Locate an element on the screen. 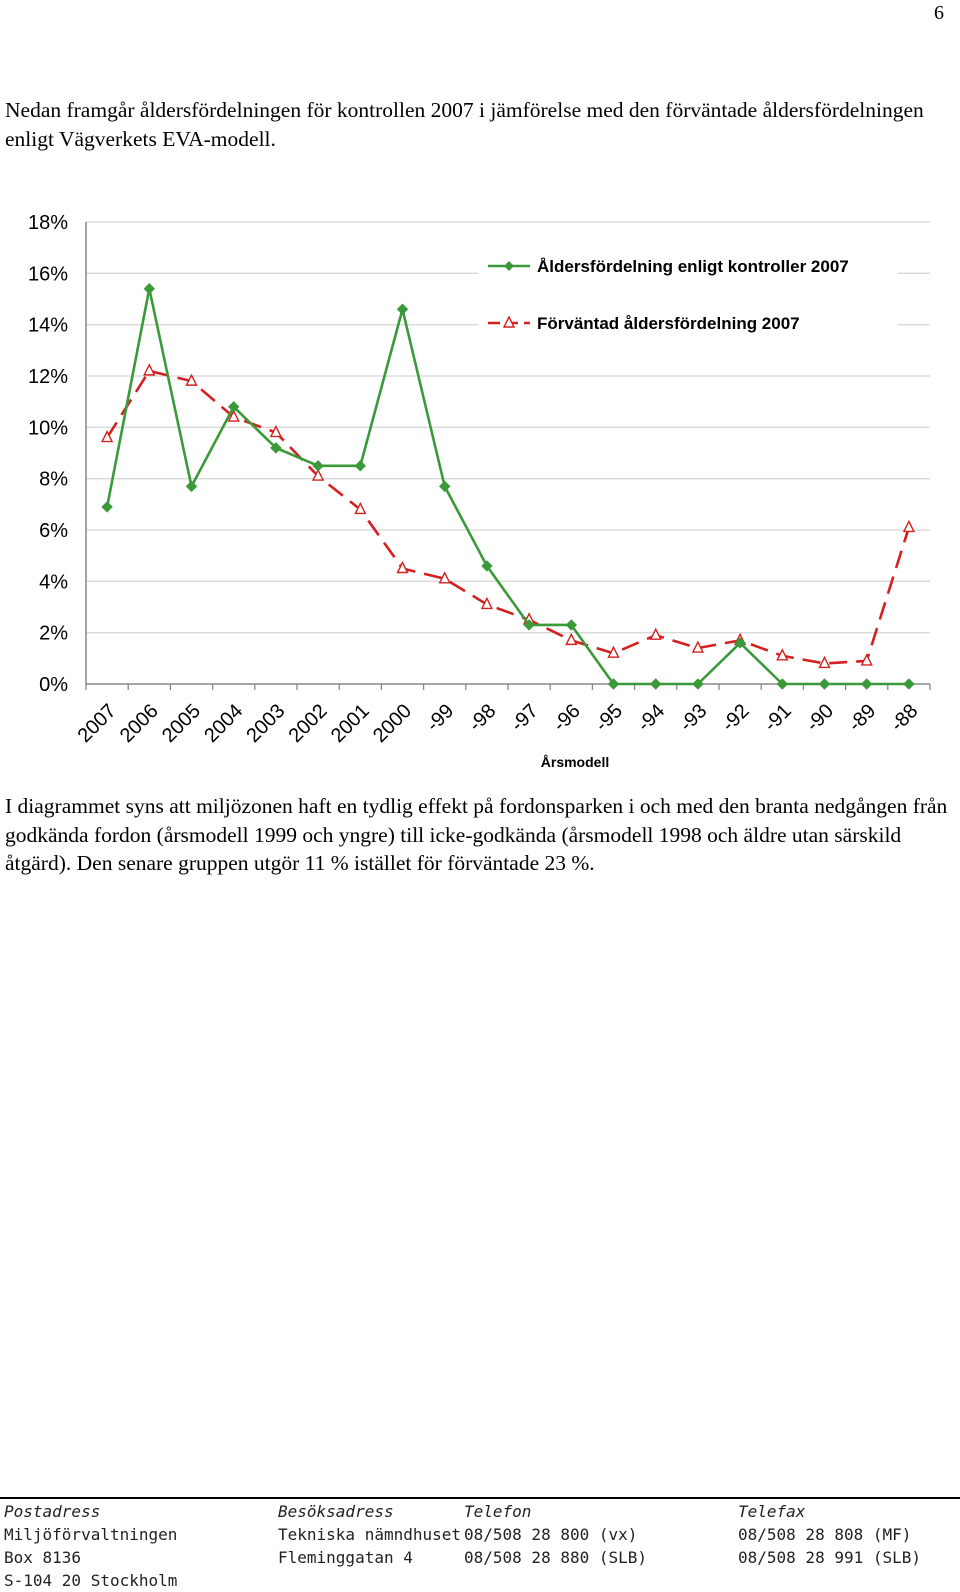 This screenshot has width=960, height=1592. footer-telefon-label: Telefon is located at coordinates (498, 1511).